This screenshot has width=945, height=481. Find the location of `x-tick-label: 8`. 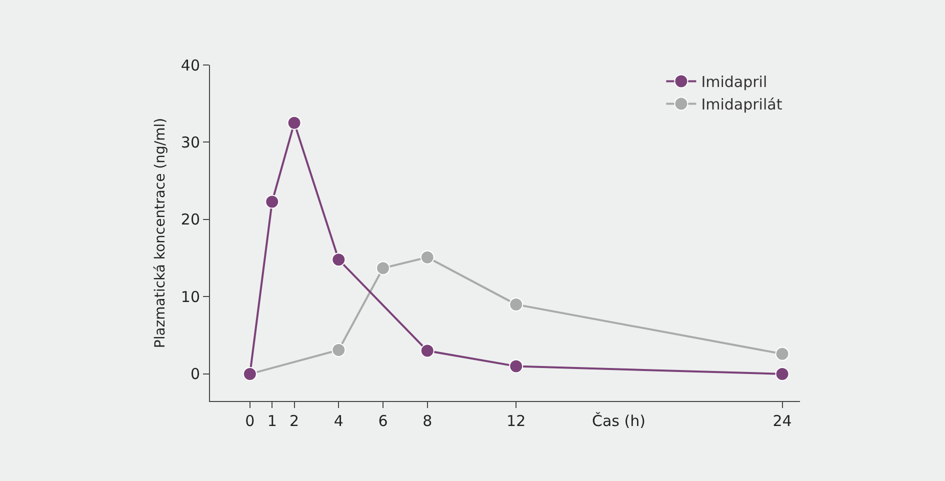

x-tick-label: 8 is located at coordinates (427, 421).